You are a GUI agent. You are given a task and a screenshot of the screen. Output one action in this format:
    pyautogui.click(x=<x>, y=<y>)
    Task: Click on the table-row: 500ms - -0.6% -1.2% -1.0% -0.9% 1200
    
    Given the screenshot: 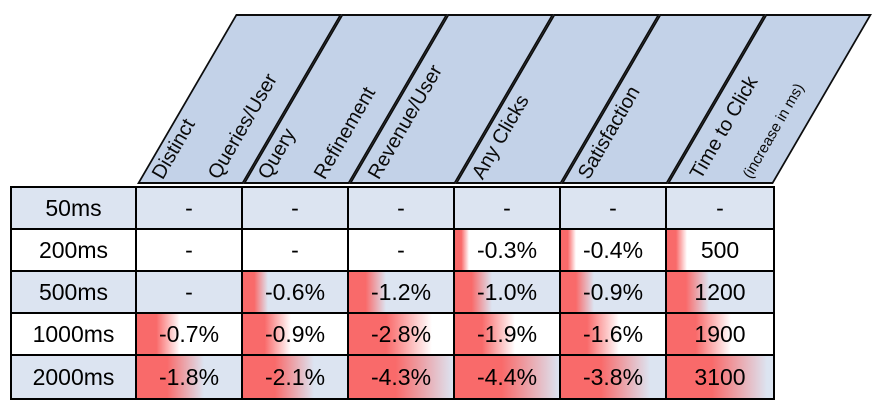 What is the action you would take?
    pyautogui.click(x=392, y=293)
    